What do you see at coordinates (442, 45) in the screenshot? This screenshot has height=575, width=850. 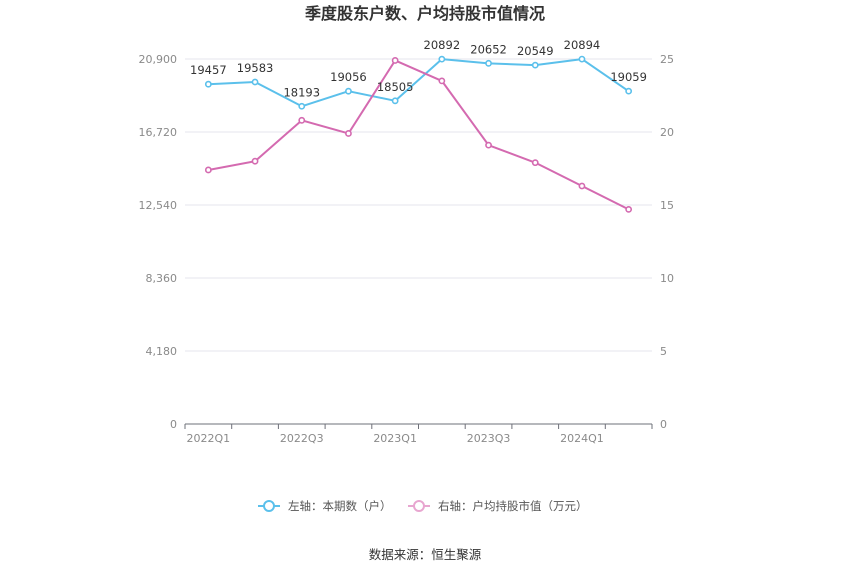 I see `data-label: 20892` at bounding box center [442, 45].